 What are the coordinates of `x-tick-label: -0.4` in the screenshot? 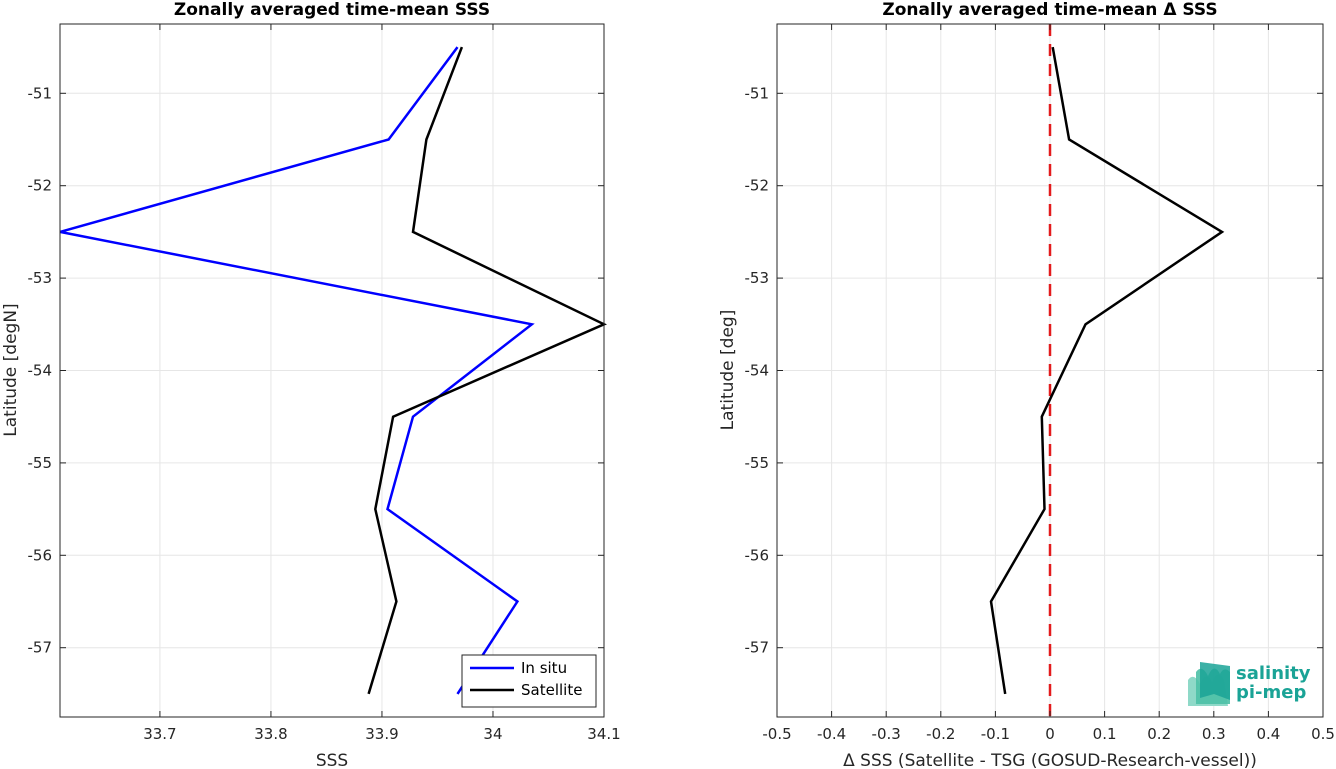 It's located at (831, 734).